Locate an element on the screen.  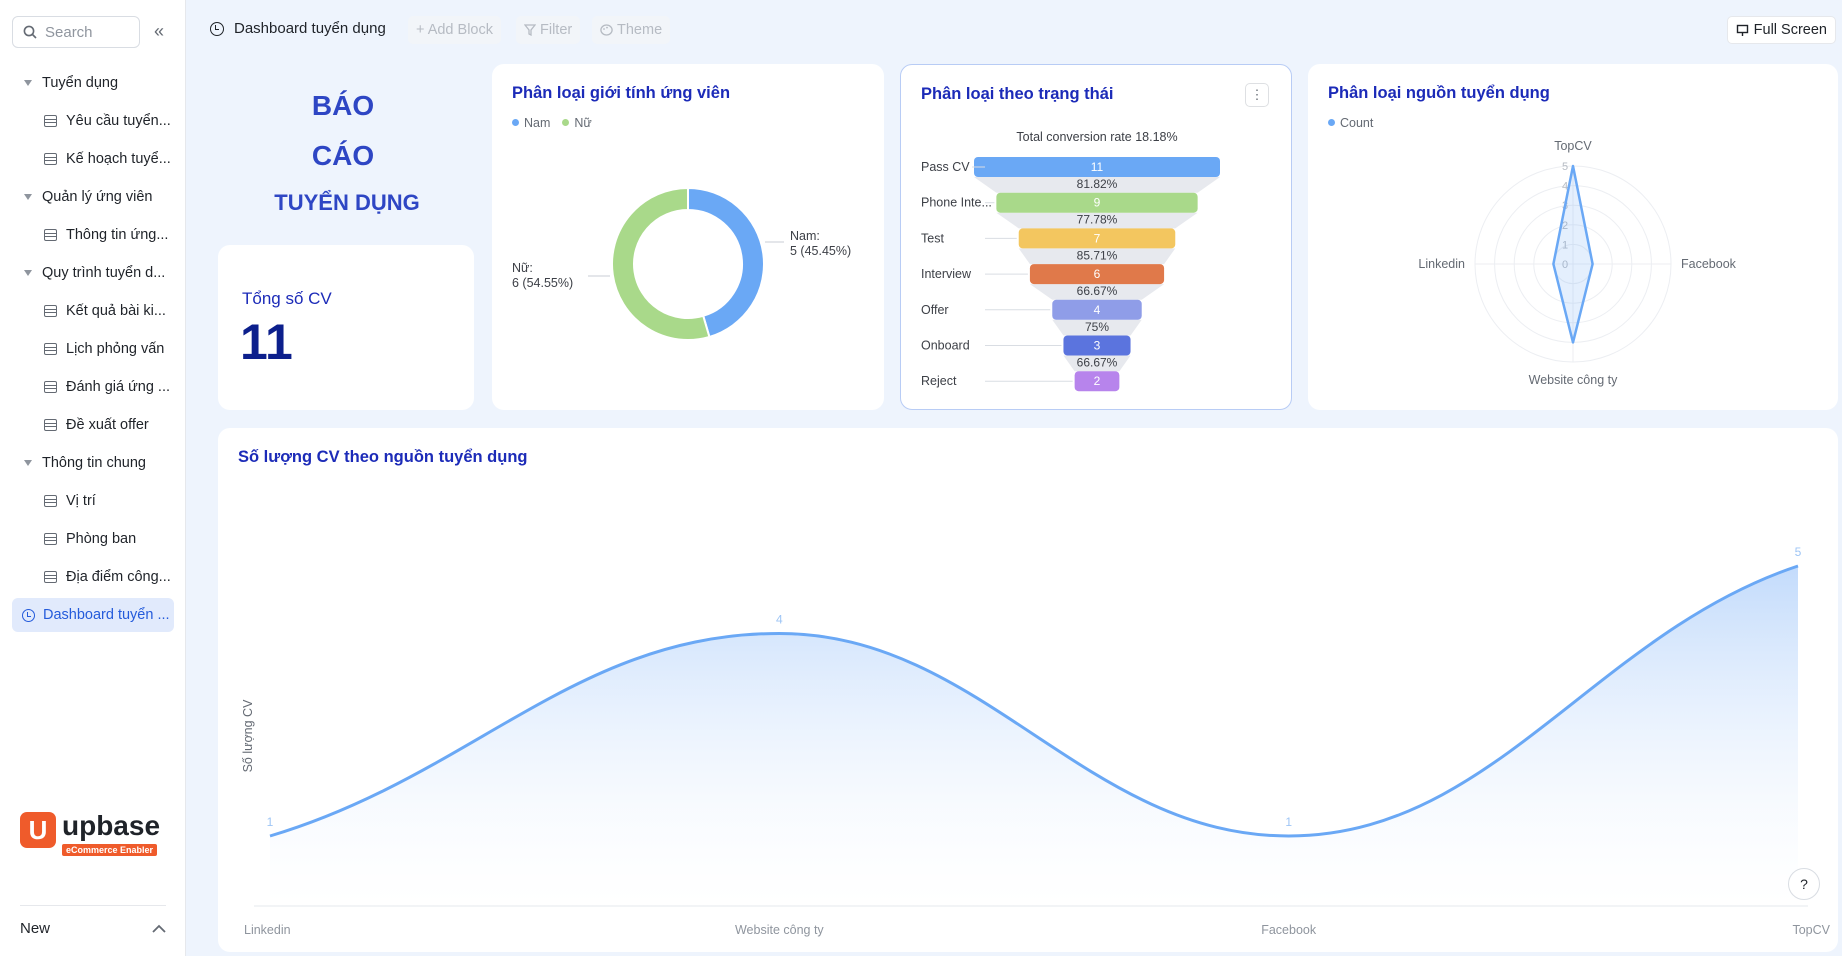
filter-button: Filter is located at coordinates (548, 30).